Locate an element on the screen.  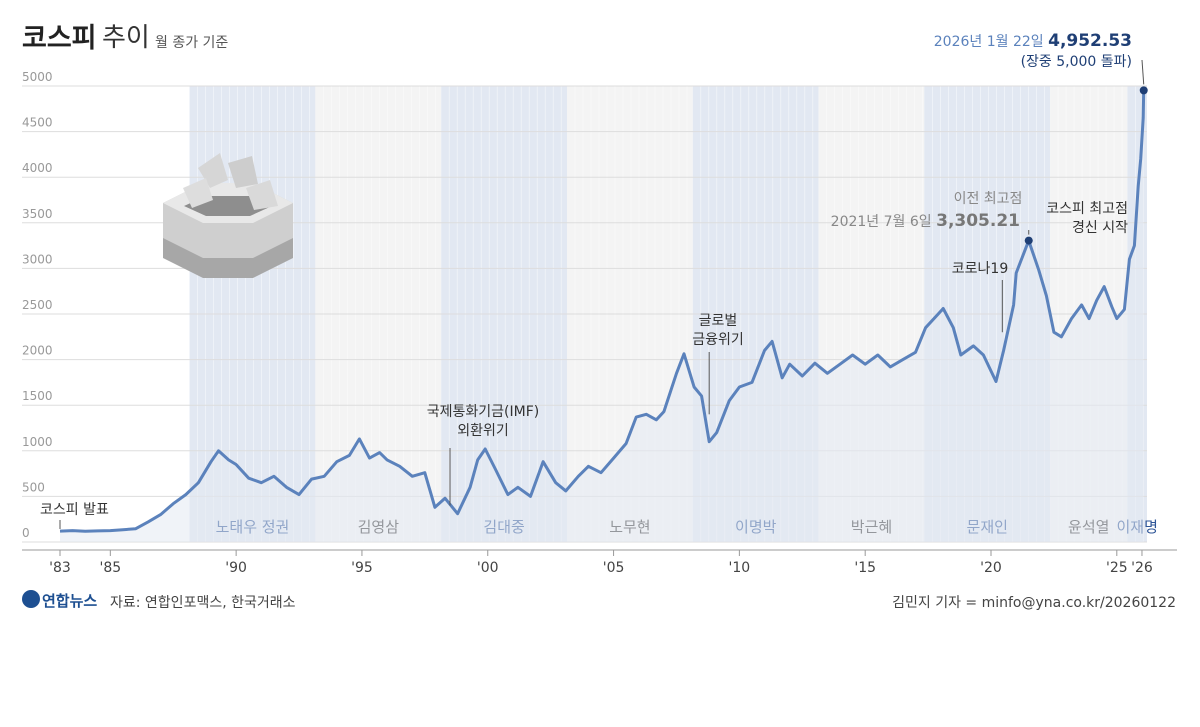
annotation-gfc: 글로벌 is located at coordinates (718, 321).